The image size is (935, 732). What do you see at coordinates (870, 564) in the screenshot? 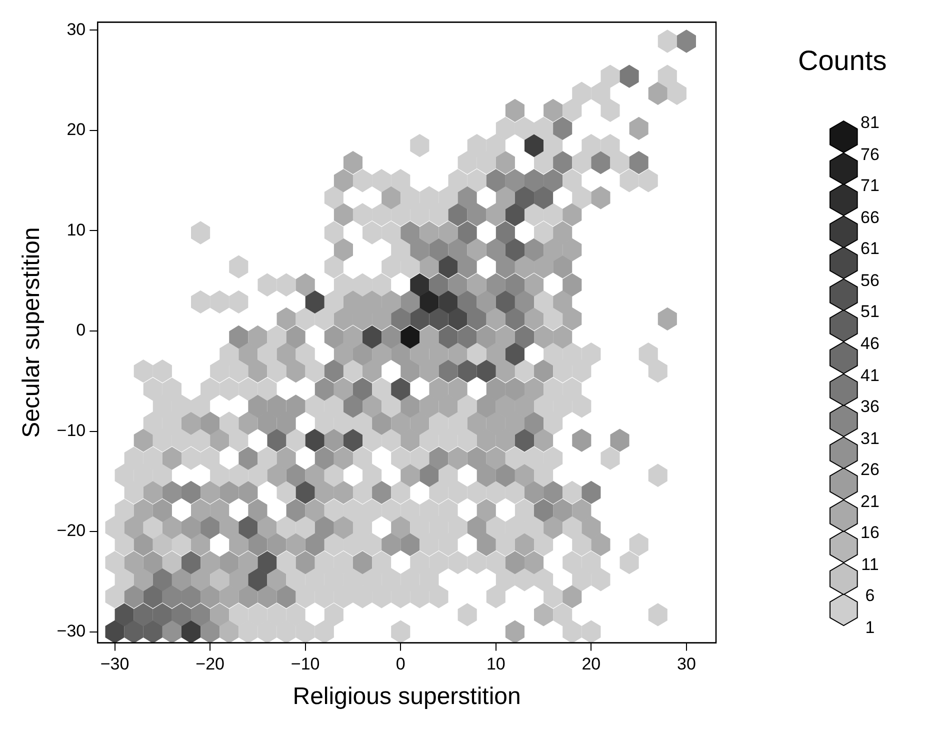
I see `color-bar-label: 11` at bounding box center [870, 564].